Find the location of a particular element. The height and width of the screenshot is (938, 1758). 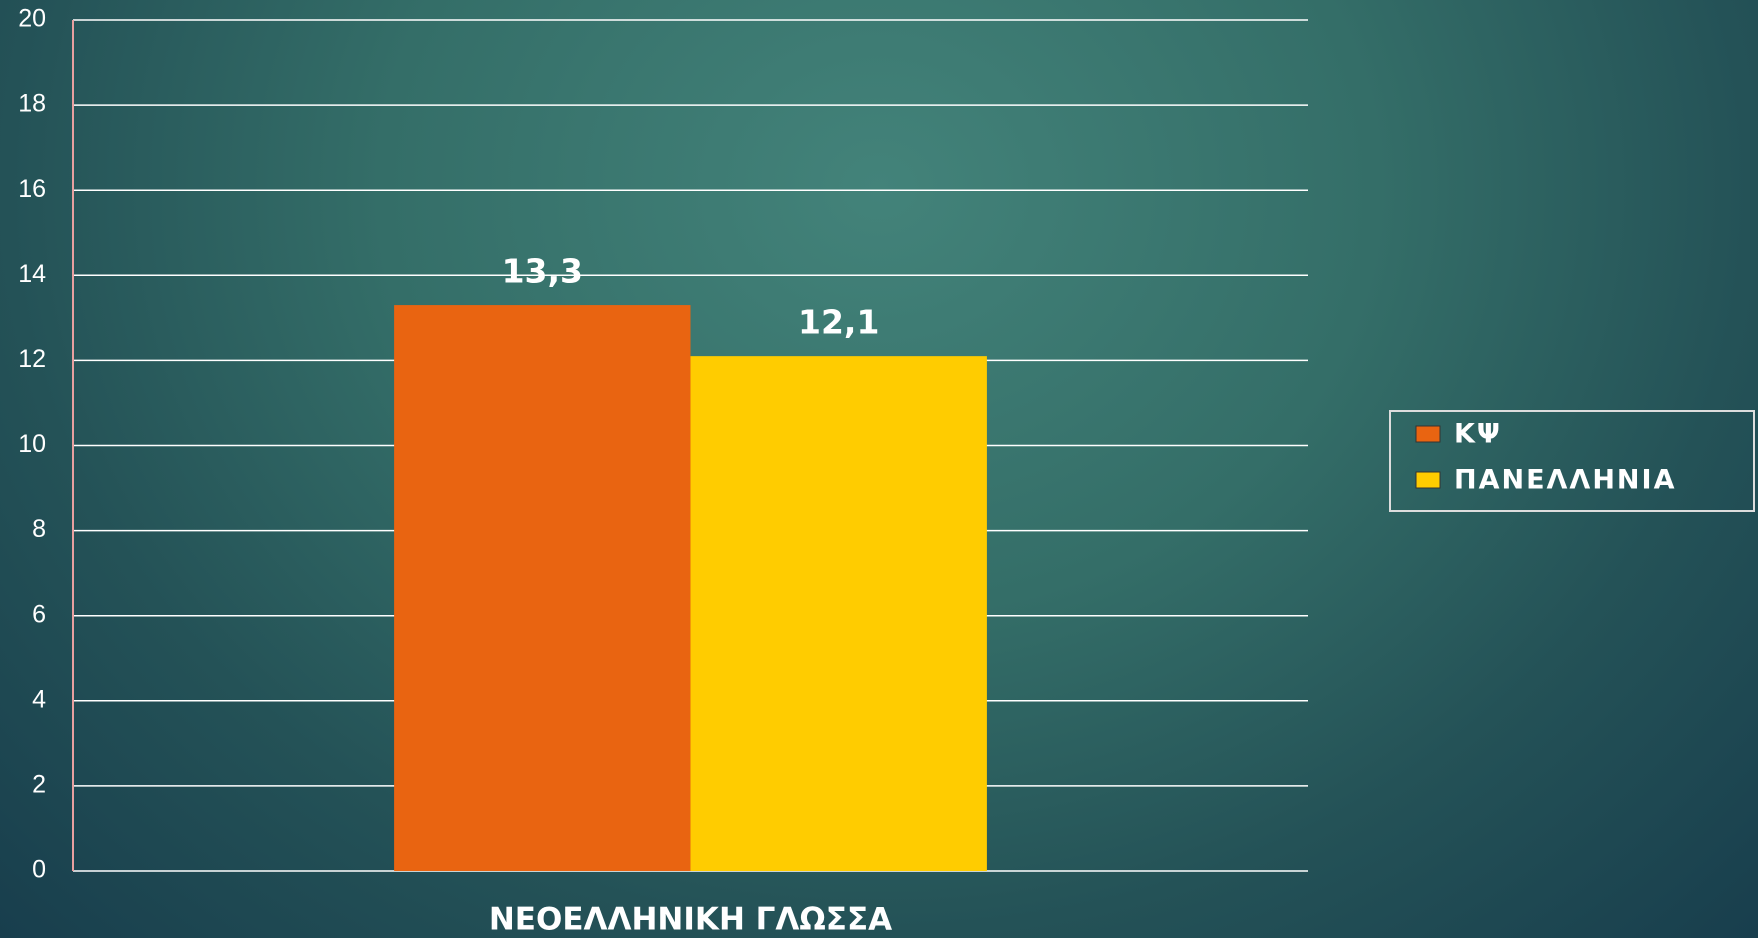

data-label: 13,3 is located at coordinates (542, 271).